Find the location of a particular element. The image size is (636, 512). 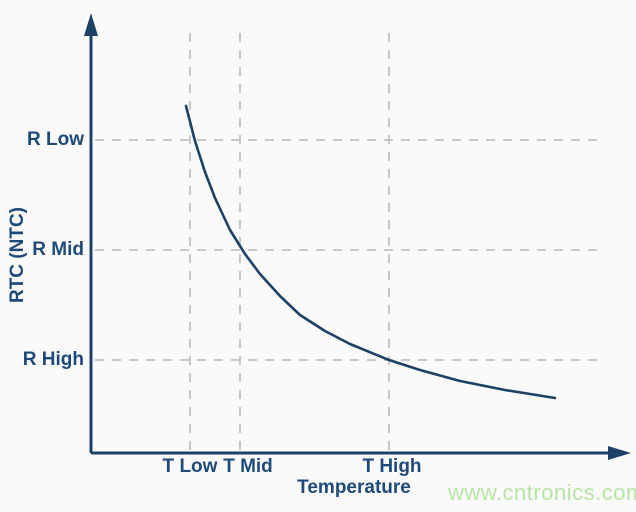

y-tick-label-r-high: R High is located at coordinates (53, 359).